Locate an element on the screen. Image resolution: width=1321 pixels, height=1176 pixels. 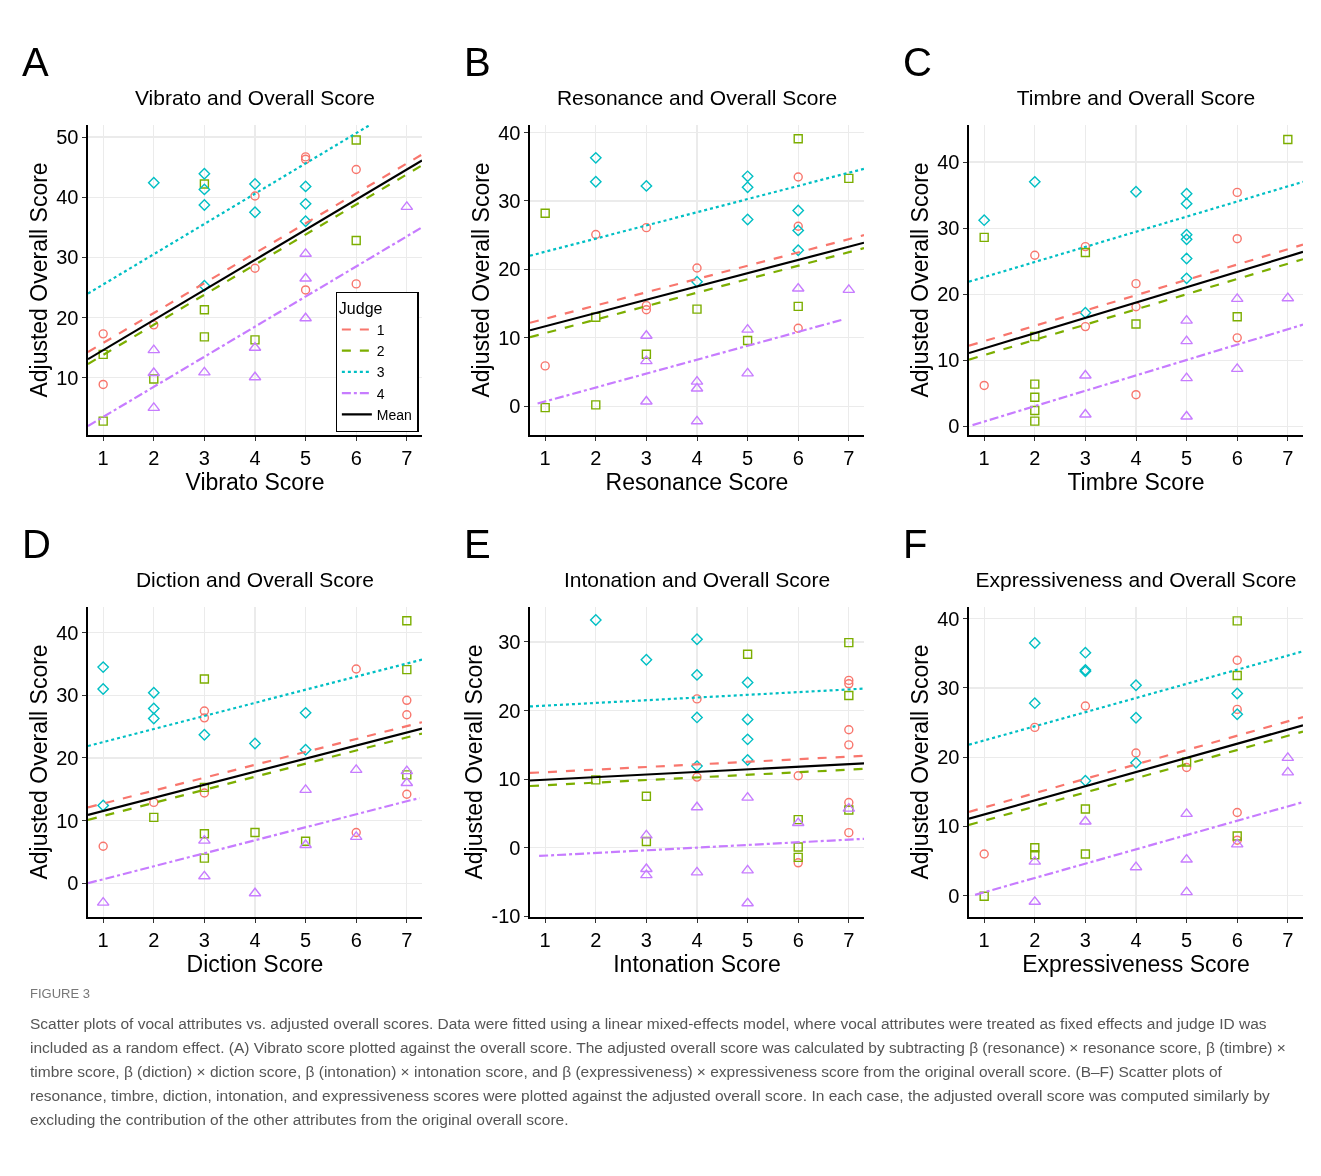
x-tick-label: 7 is located at coordinates (407, 457).